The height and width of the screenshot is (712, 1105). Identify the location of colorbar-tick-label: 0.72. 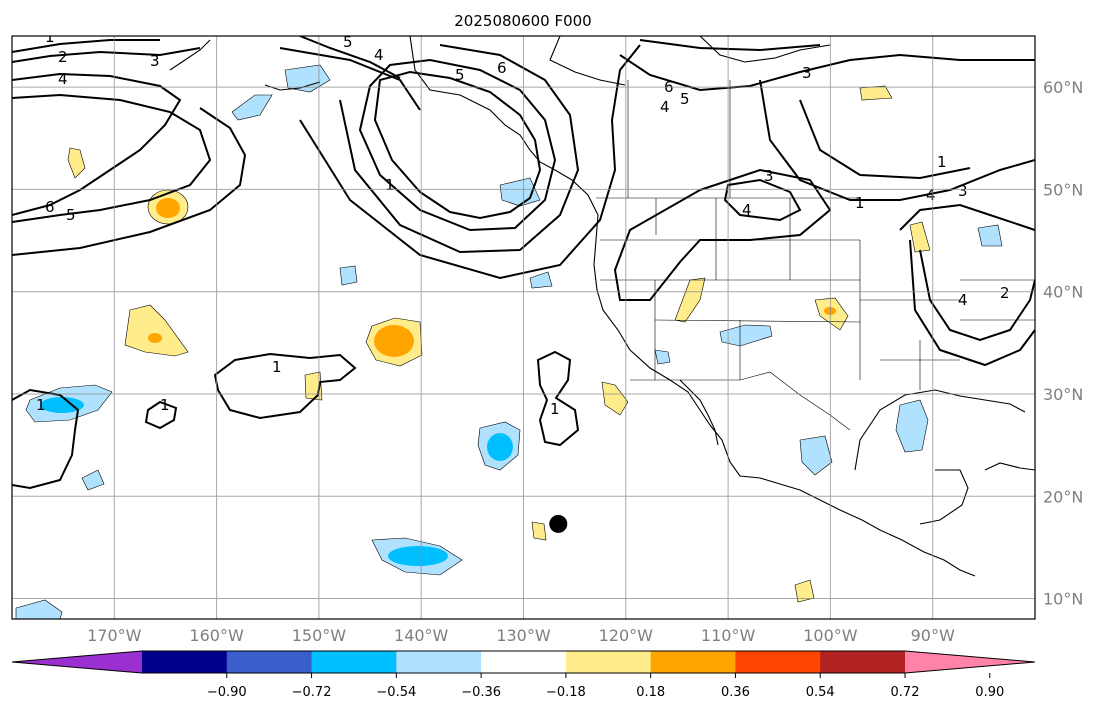
(905, 692).